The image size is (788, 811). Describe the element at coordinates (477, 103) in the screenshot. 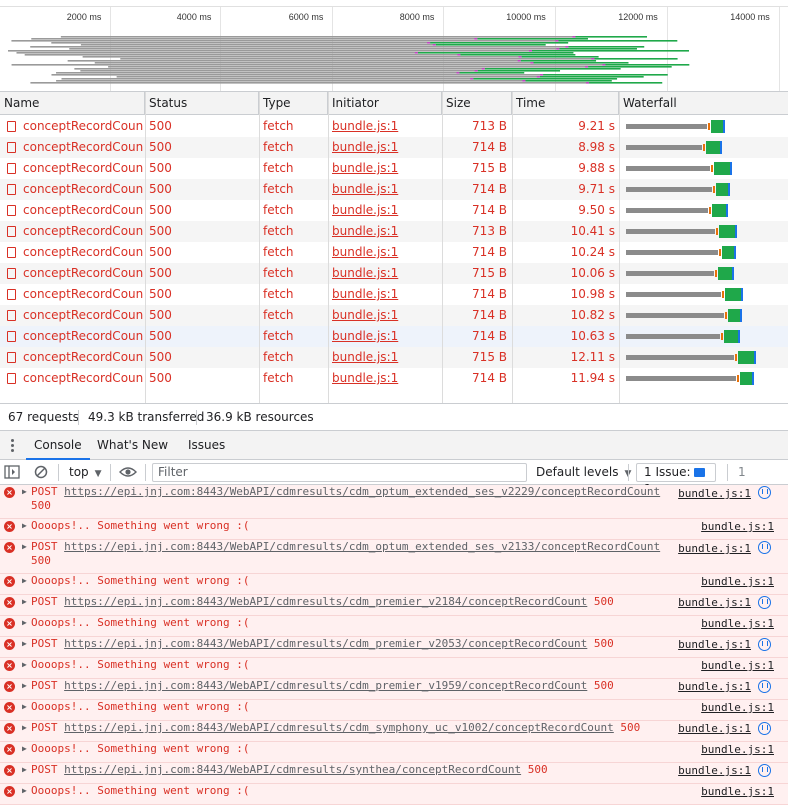

I see `column-header-size: Size` at that location.